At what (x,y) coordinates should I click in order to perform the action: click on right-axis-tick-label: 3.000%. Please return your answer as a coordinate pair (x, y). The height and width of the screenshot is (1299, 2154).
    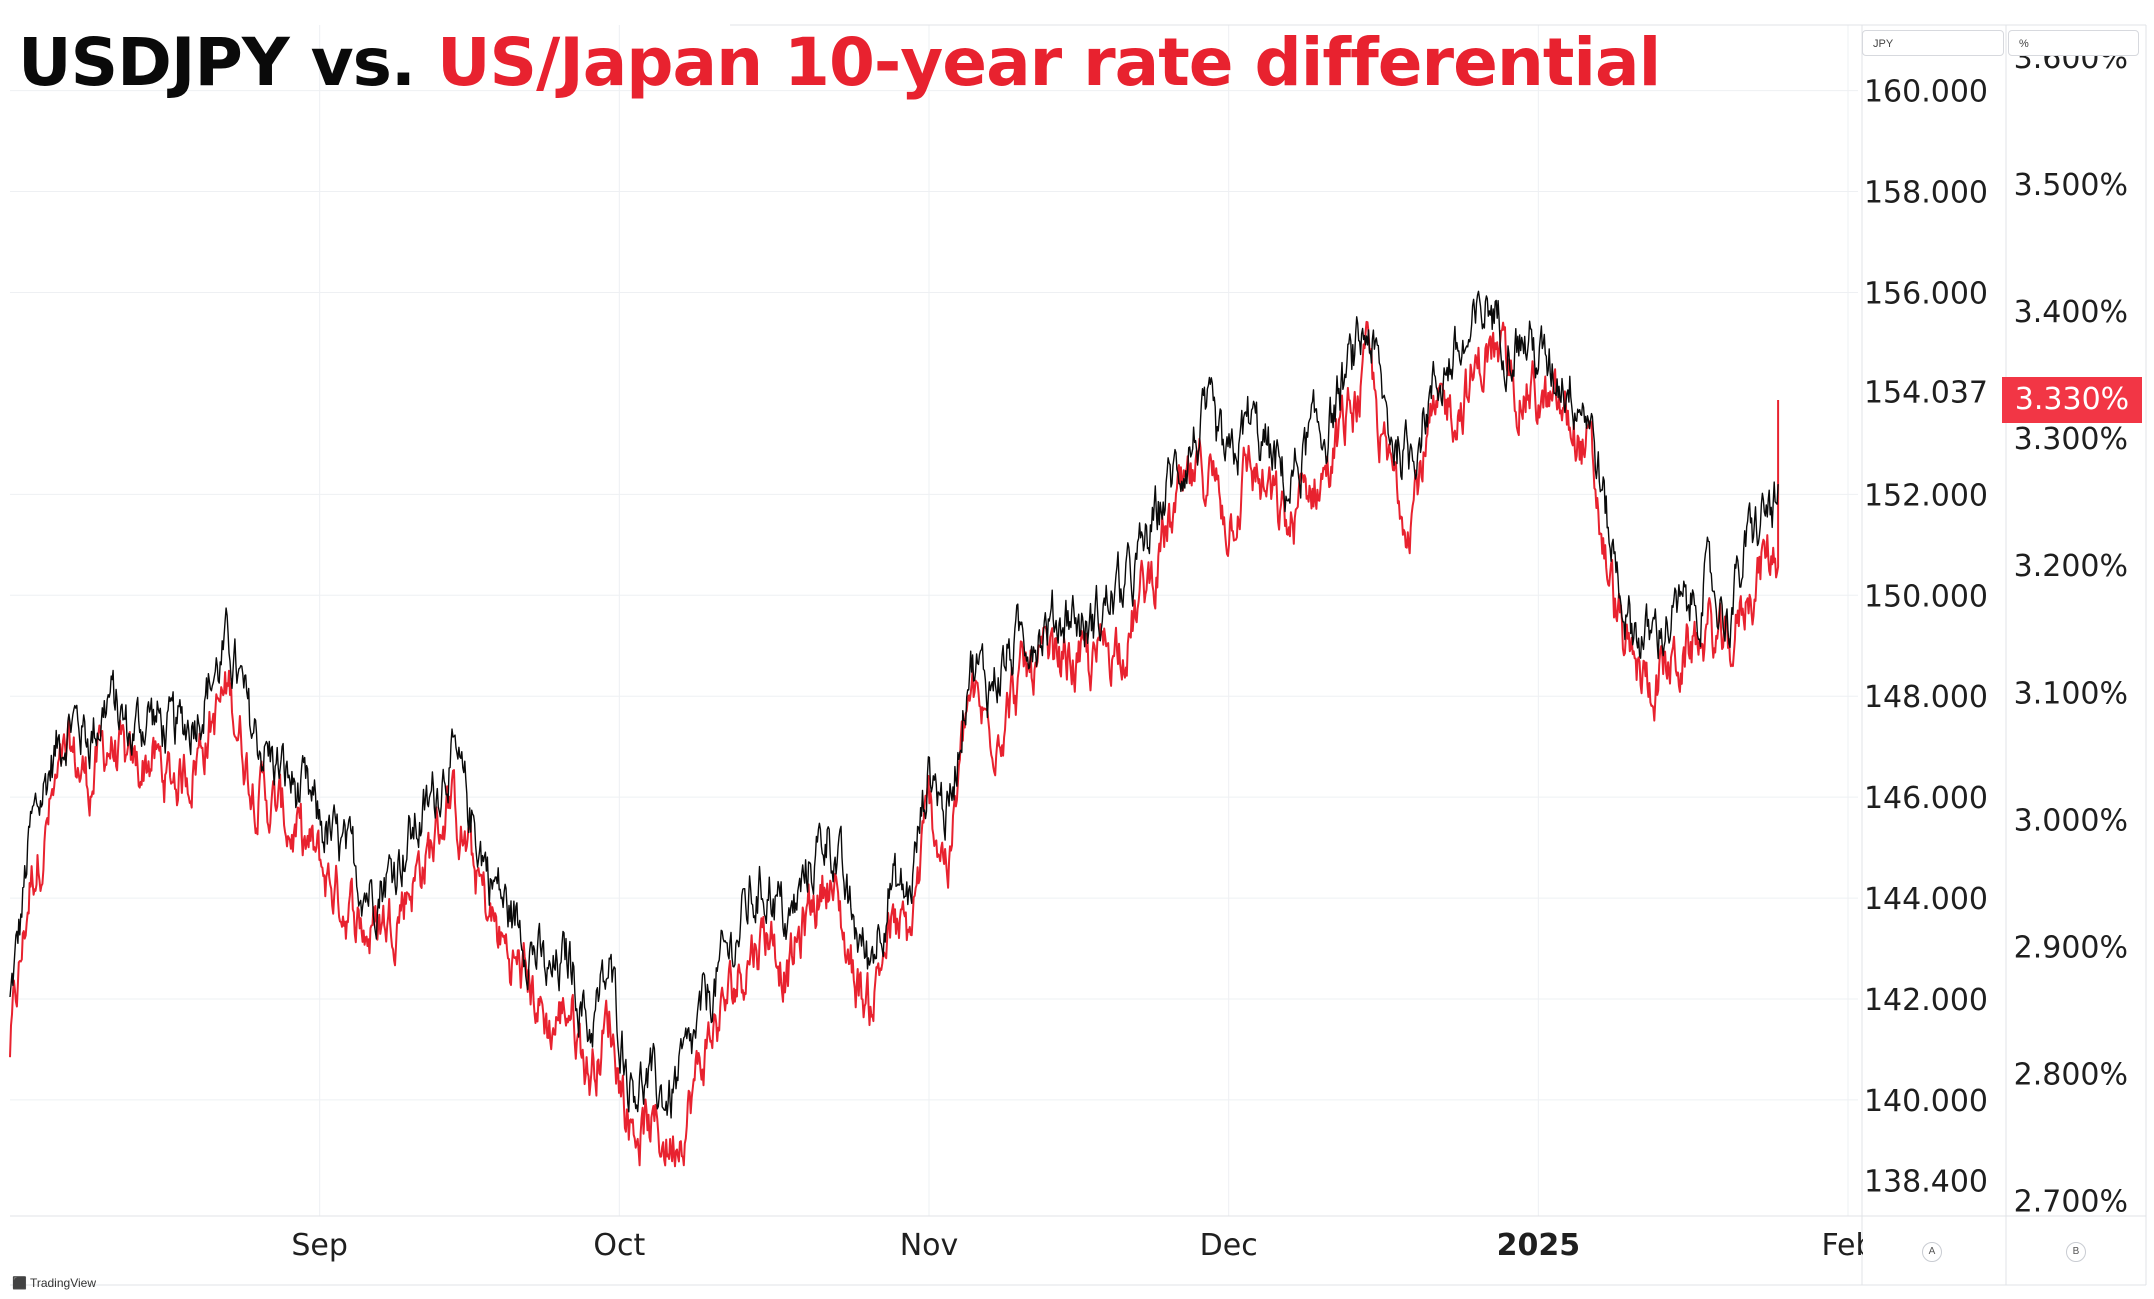
    Looking at the image, I should click on (2071, 820).